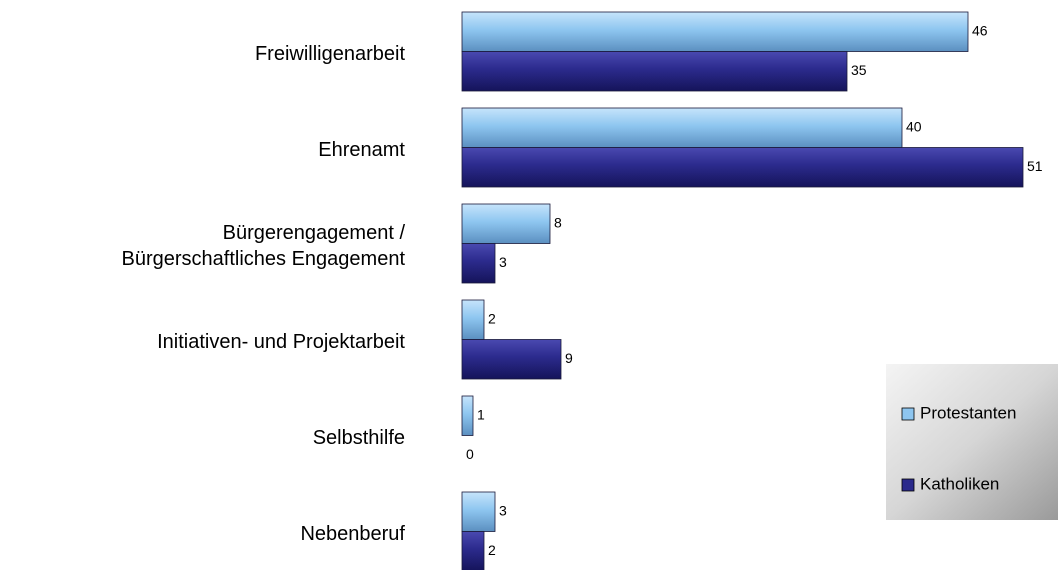 The width and height of the screenshot is (1058, 570). Describe the element at coordinates (358, 437) in the screenshot. I see `category-label: Selbsthilfe` at that location.